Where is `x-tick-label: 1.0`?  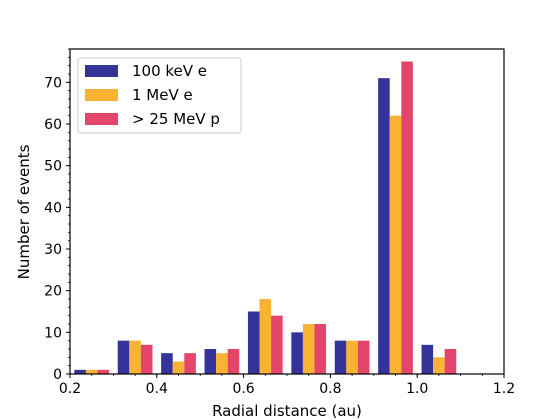 x-tick-label: 1.0 is located at coordinates (417, 389).